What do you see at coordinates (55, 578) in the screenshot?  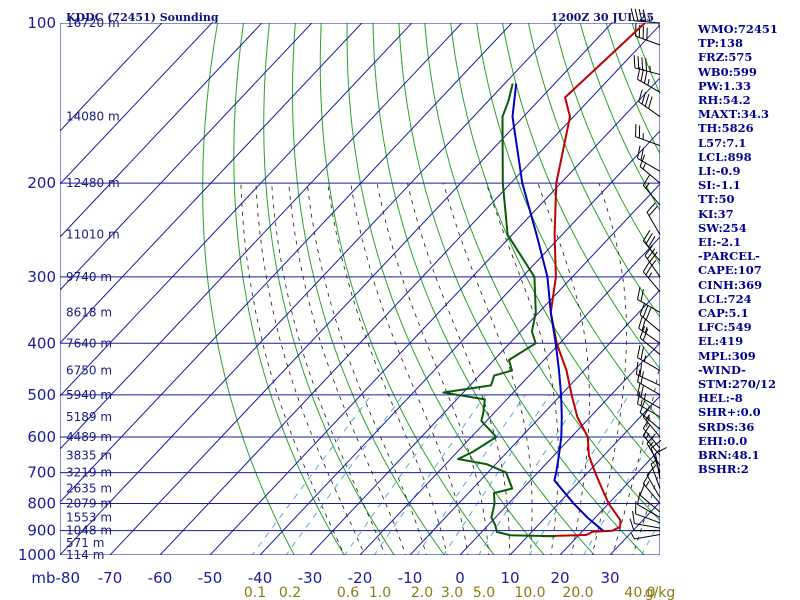 I see `temperature-tick-label: mb-80` at bounding box center [55, 578].